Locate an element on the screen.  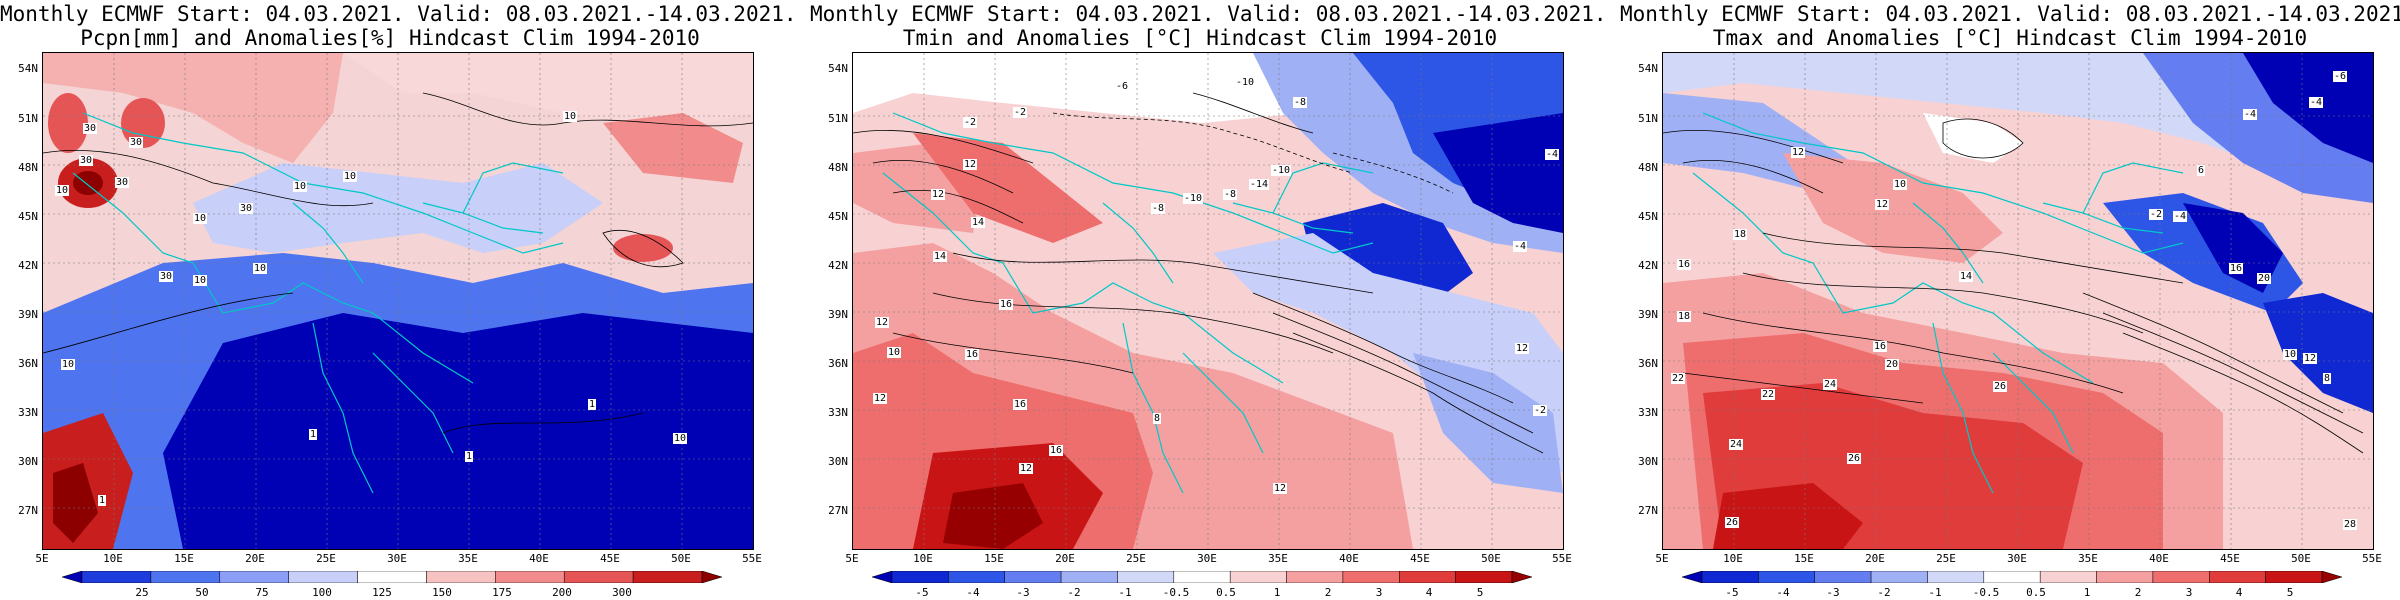
contour-label: 18 is located at coordinates (1740, 234).